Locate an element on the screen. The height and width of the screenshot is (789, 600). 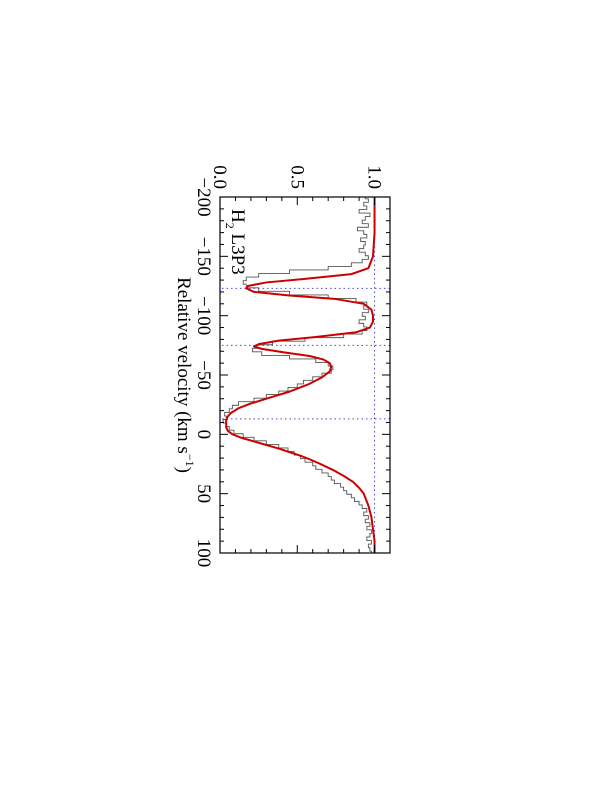
x-tick-label: −50 is located at coordinates (203, 375).